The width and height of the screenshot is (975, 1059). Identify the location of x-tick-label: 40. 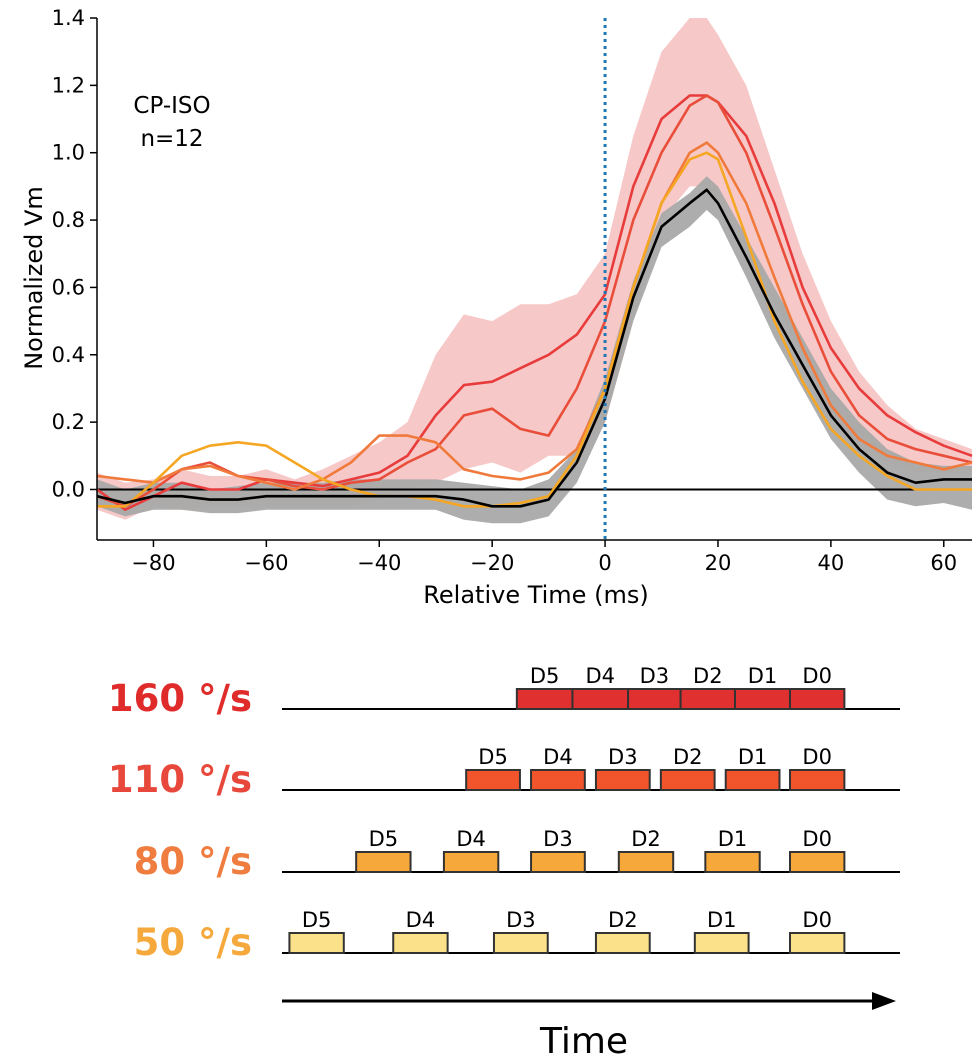
(831, 563).